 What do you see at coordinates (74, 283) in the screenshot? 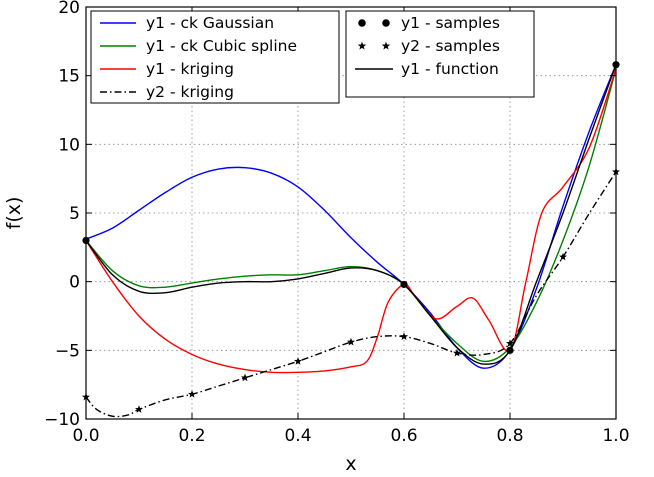
I see `y-tick-label: 0` at bounding box center [74, 283].